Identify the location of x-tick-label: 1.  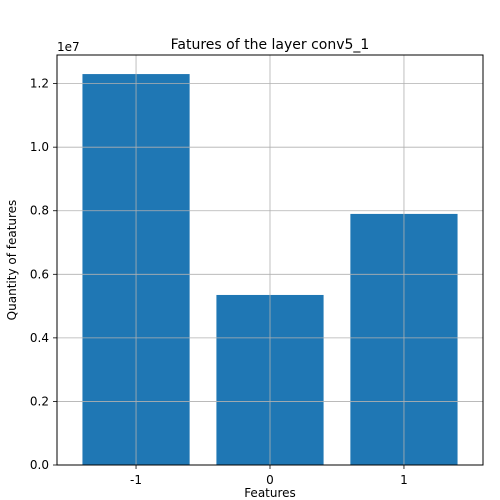
(404, 480).